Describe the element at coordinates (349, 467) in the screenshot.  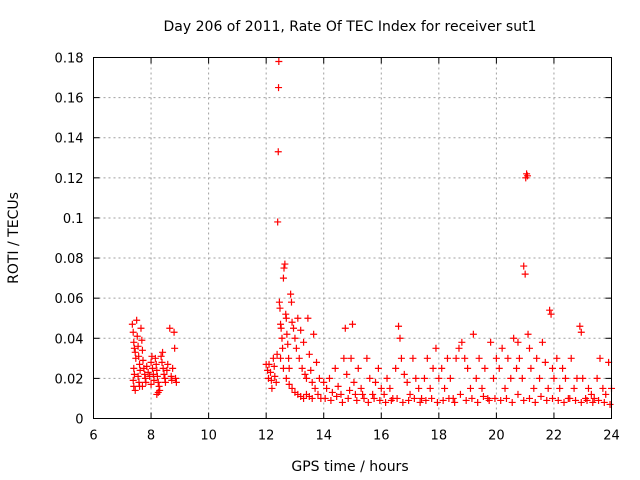
I see `x-axis-label: GPS time / hours` at that location.